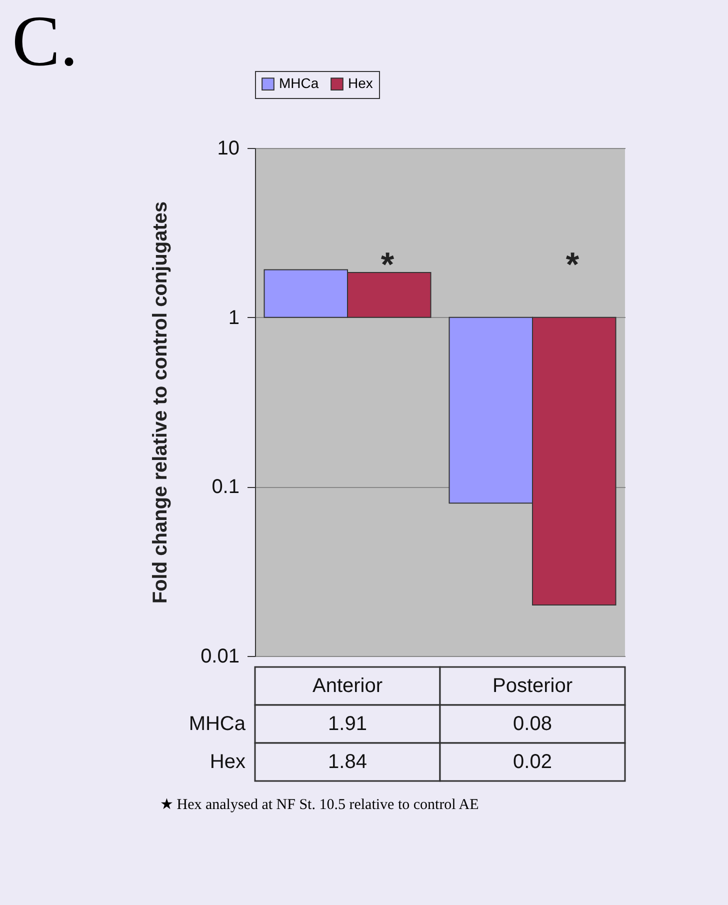 This screenshot has width=728, height=905. I want to click on y-axis-title: Fold change relative to control conjugates, so click(161, 402).